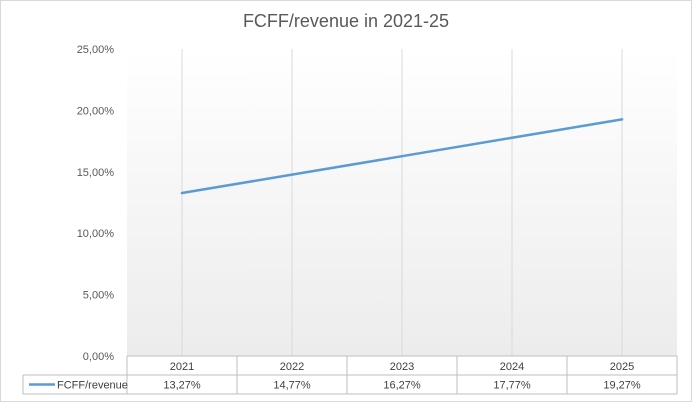 The width and height of the screenshot is (692, 402). Describe the element at coordinates (182, 386) in the screenshot. I see `data-label: 13,27%` at that location.